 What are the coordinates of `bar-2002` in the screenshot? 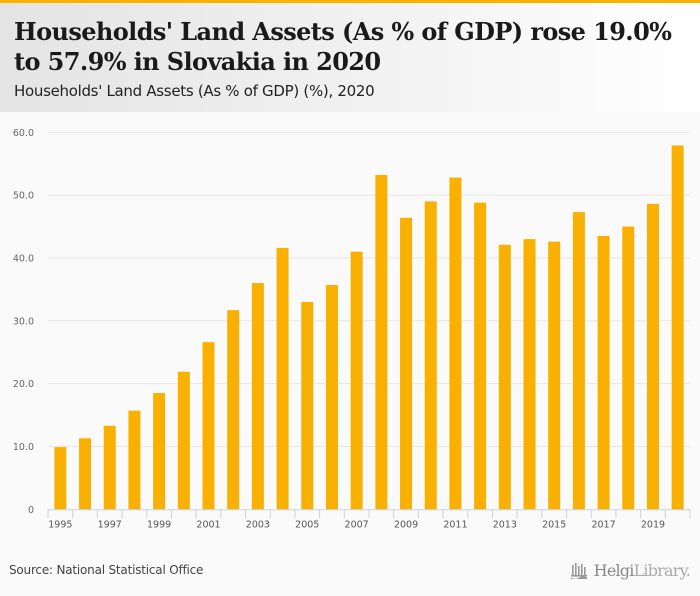 It's located at (233, 410).